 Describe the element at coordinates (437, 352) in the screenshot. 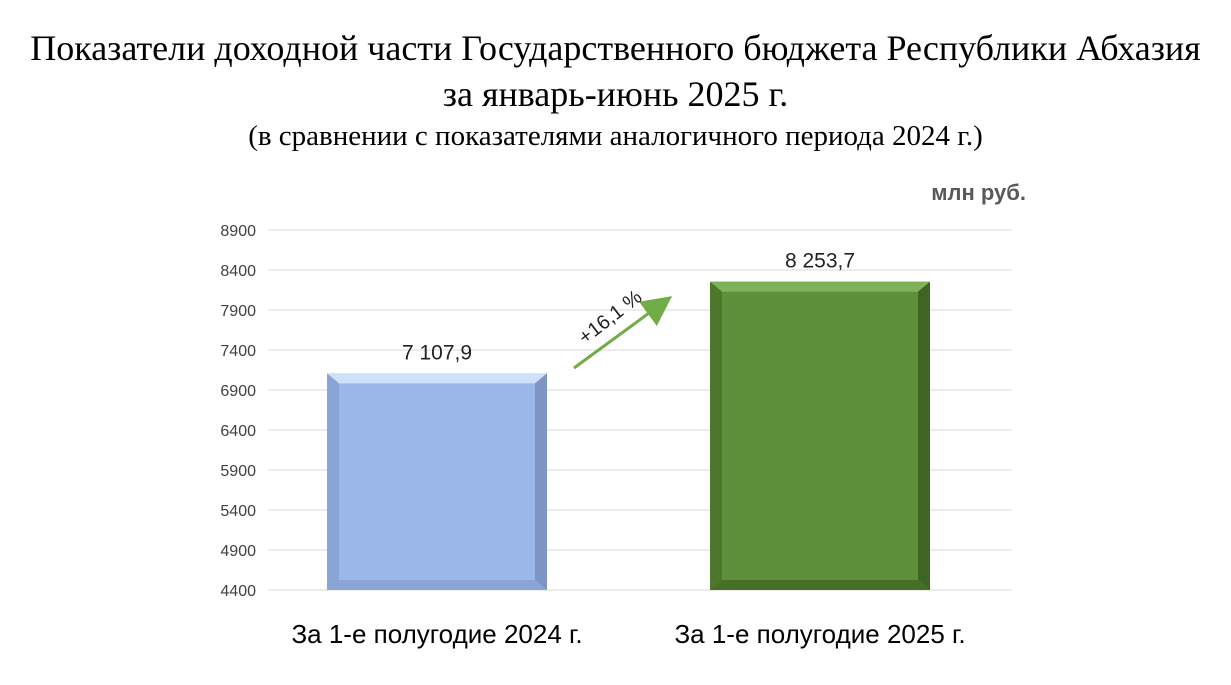

I see `data-label-1: 7 107,9` at that location.